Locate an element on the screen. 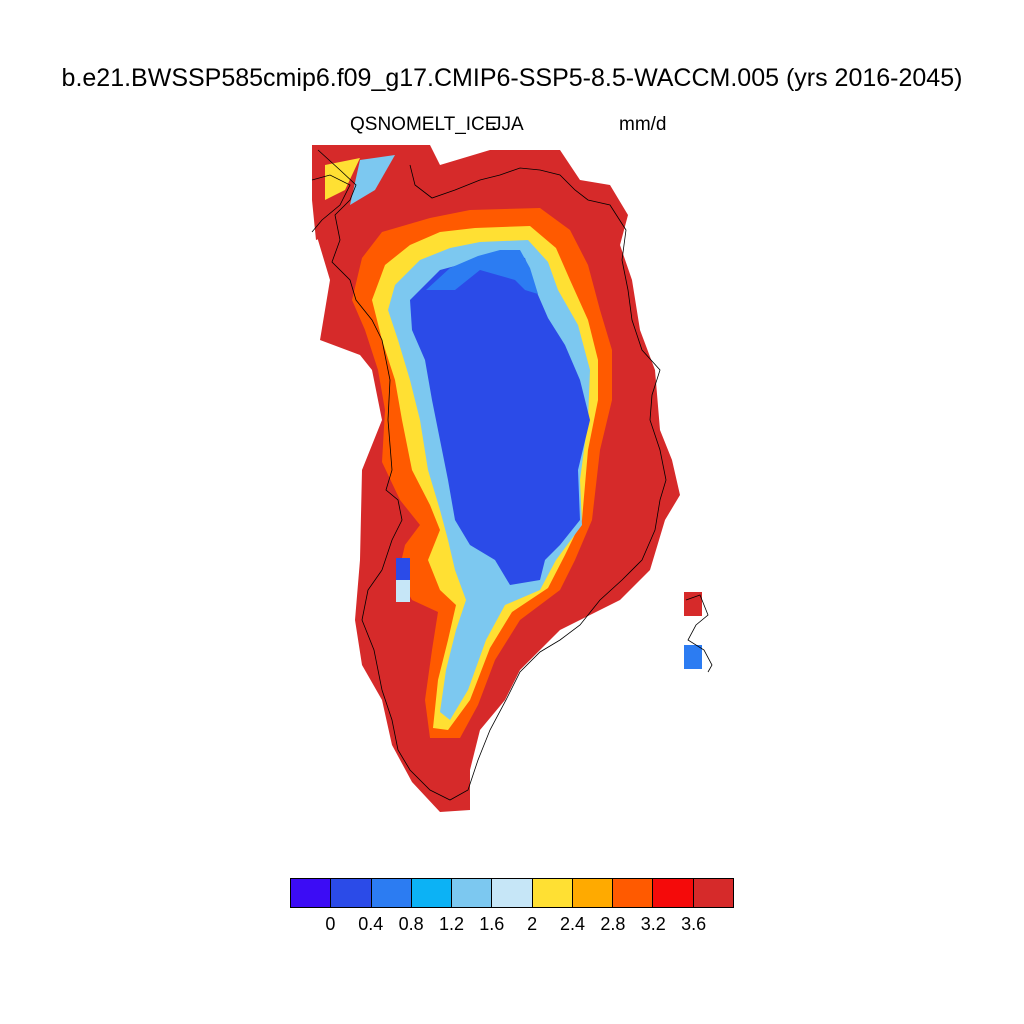 The height and width of the screenshot is (1024, 1024). colorbar-tick-label: 0.4 is located at coordinates (371, 924).